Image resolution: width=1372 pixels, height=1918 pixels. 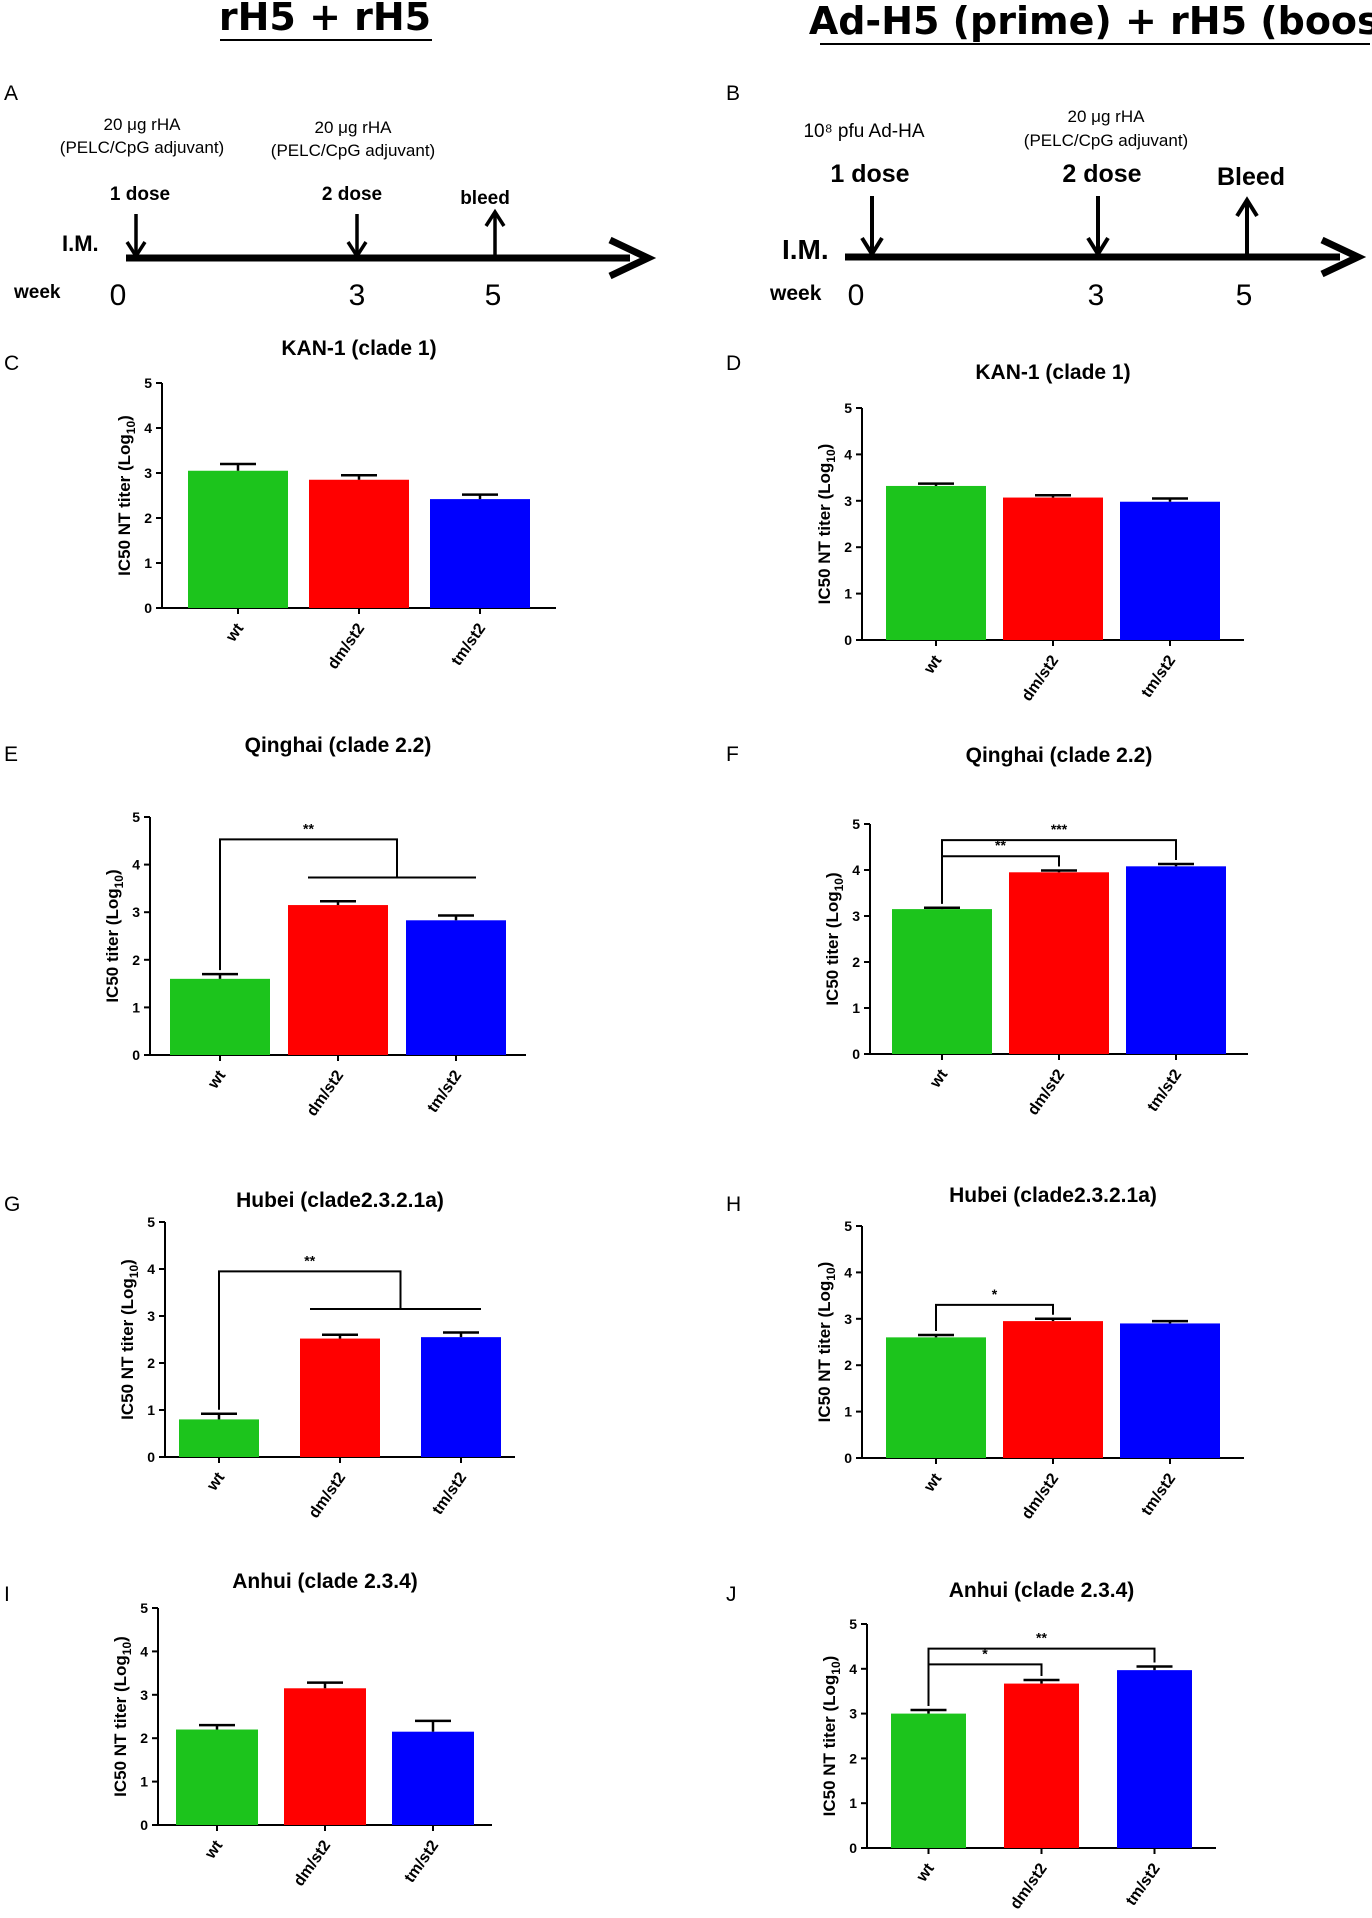 I want to click on timeline-b-week-0: 0, so click(x=856, y=295).